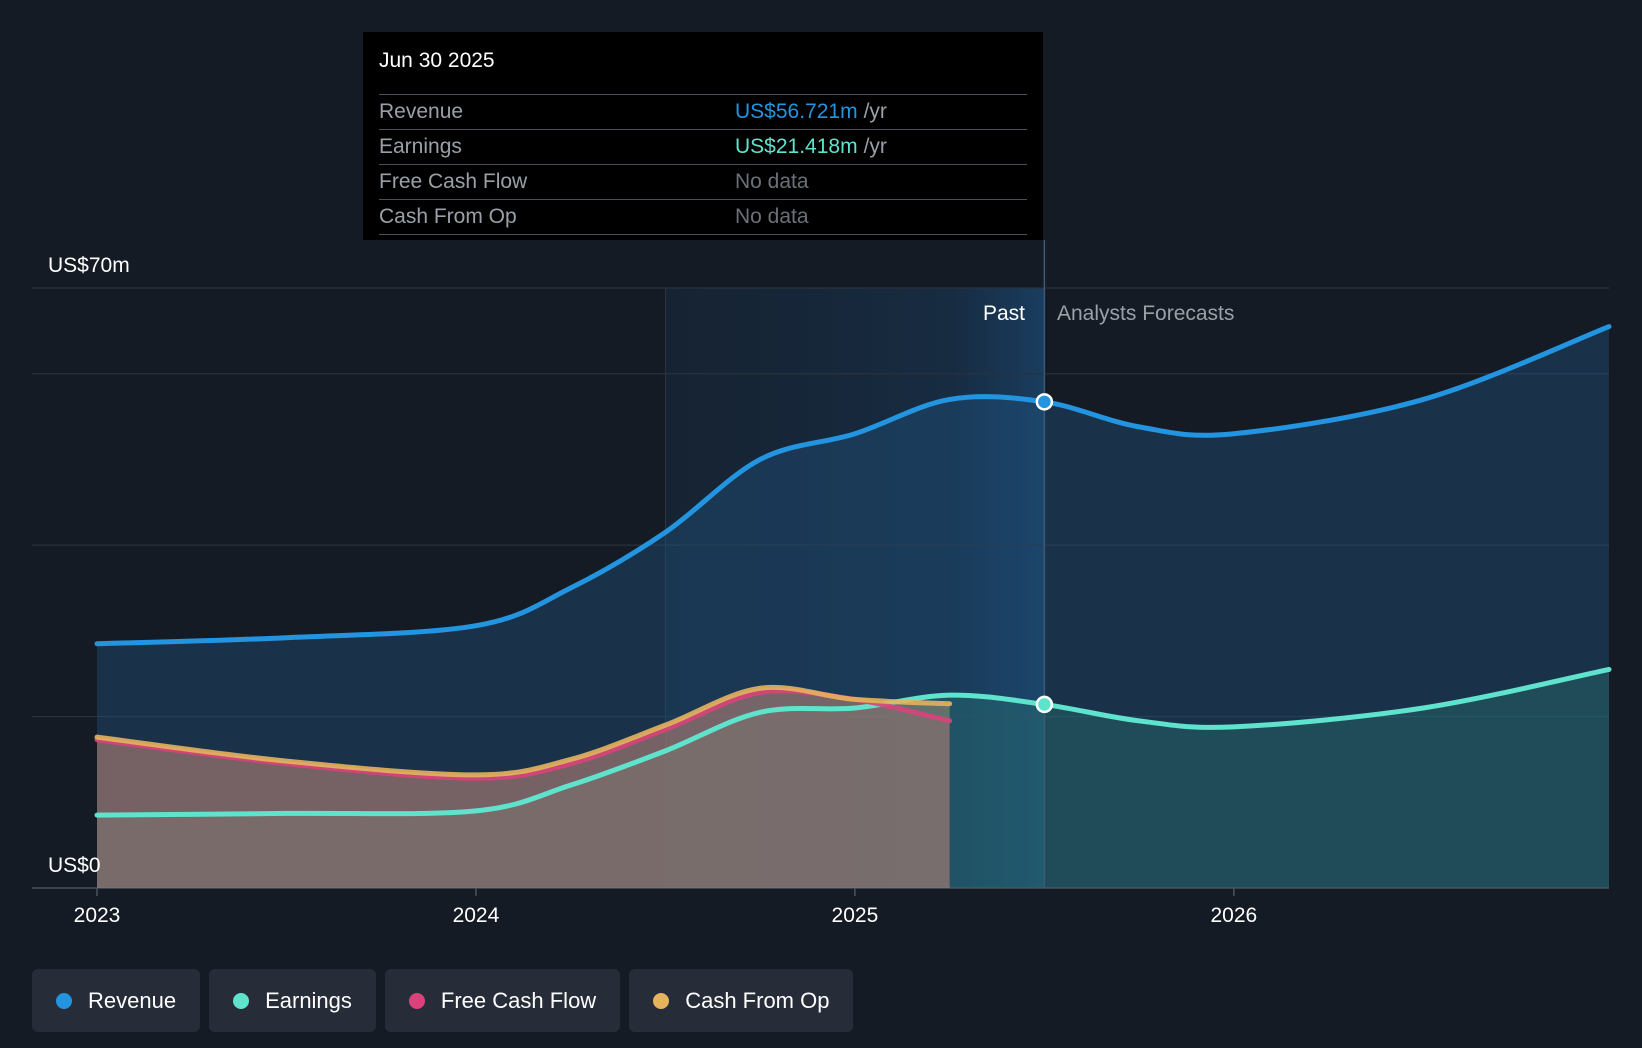 The image size is (1642, 1048). Describe the element at coordinates (1044, 704) in the screenshot. I see `earnings-marker` at that location.